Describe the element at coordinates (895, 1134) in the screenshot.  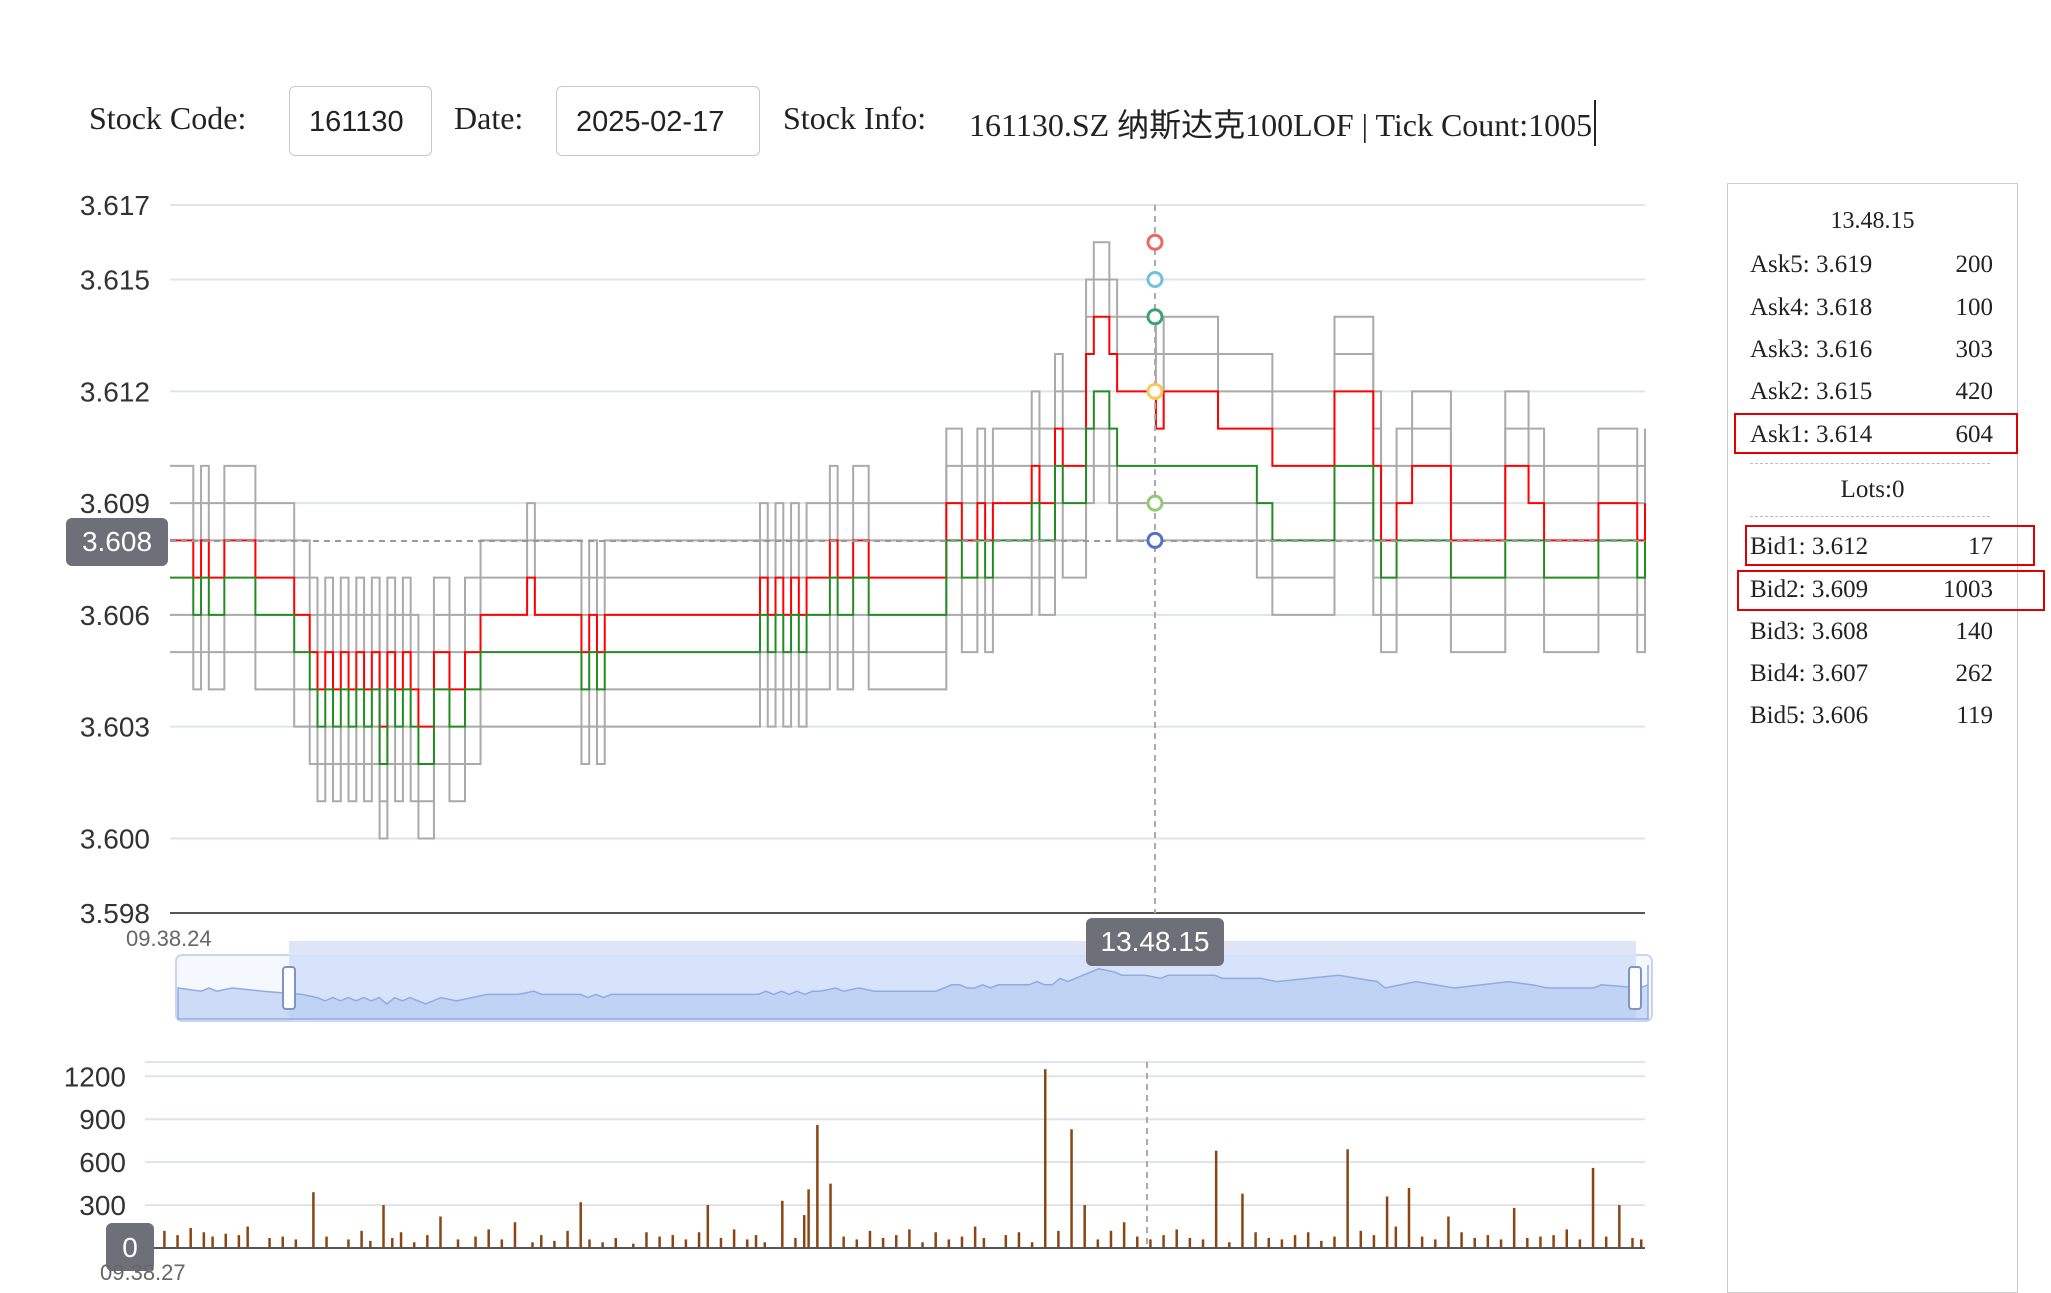
I see `volume-grid` at that location.